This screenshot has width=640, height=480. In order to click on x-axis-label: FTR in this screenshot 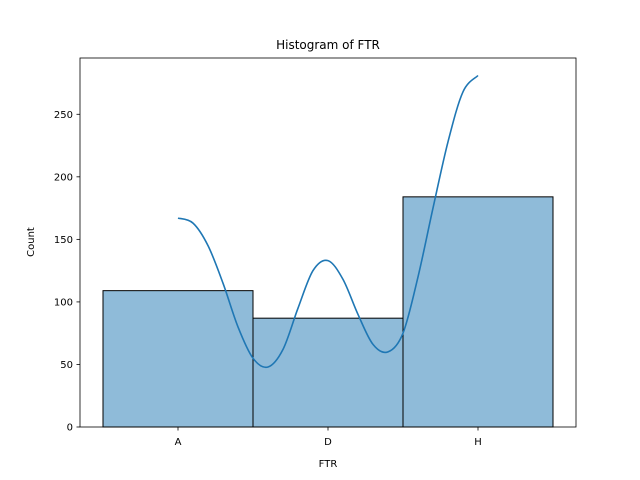, I will do `click(328, 464)`.